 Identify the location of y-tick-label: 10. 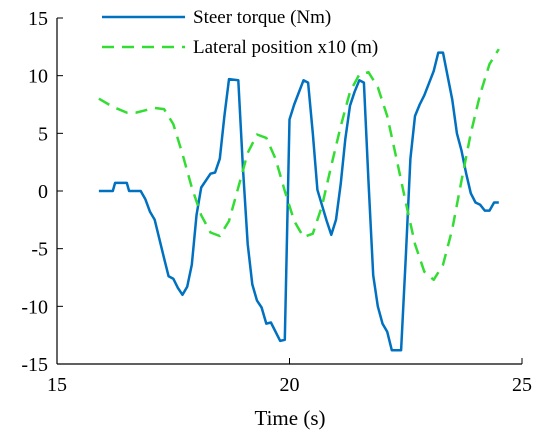
(38, 77).